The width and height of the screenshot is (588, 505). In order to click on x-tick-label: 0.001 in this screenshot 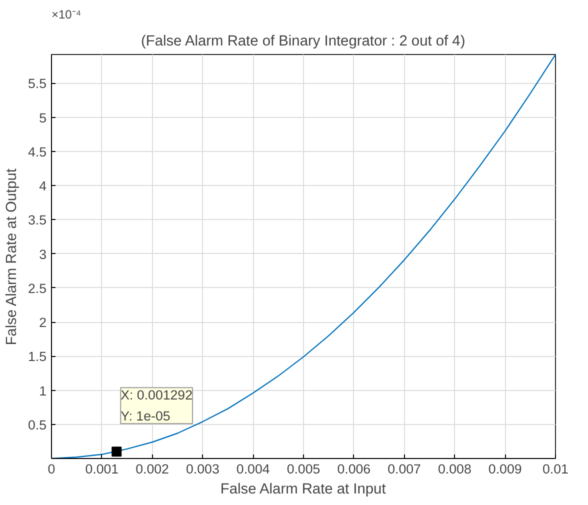, I will do `click(102, 469)`.